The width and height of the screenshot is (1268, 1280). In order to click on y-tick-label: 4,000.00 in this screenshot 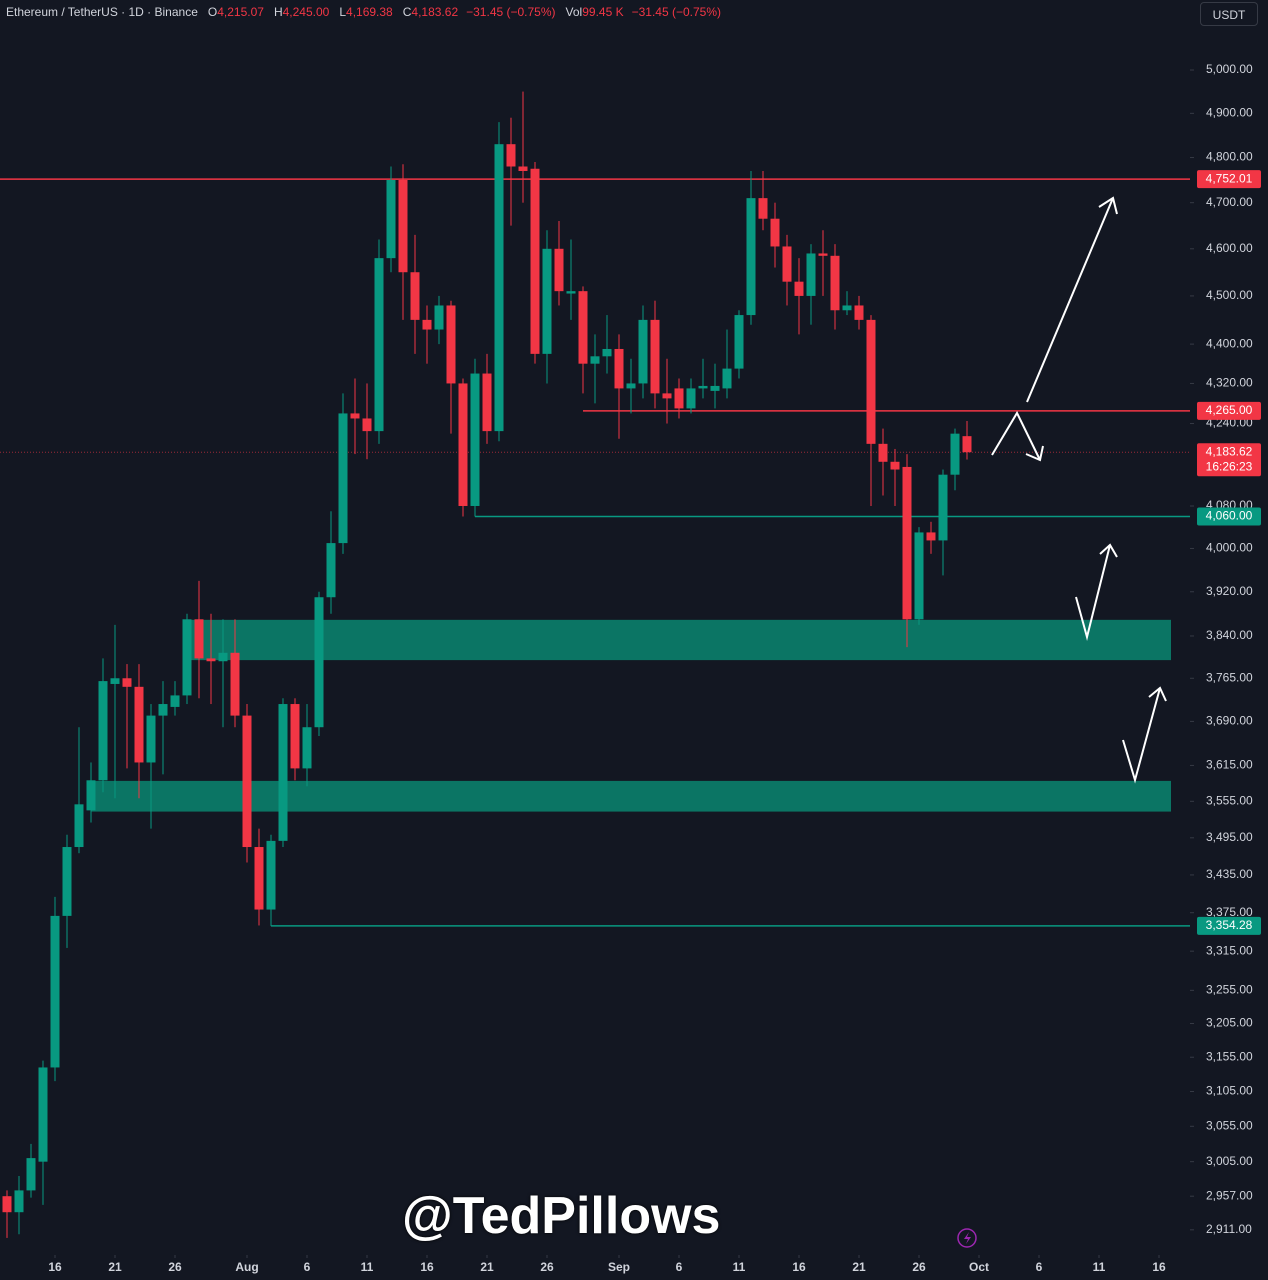, I will do `click(1229, 548)`.